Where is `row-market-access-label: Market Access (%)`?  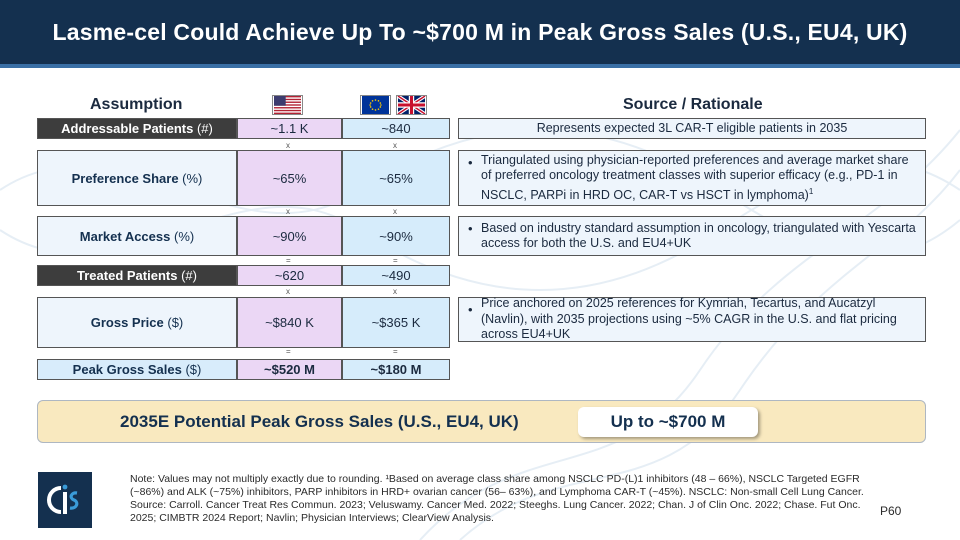
row-market-access-label: Market Access (%) is located at coordinates (137, 236).